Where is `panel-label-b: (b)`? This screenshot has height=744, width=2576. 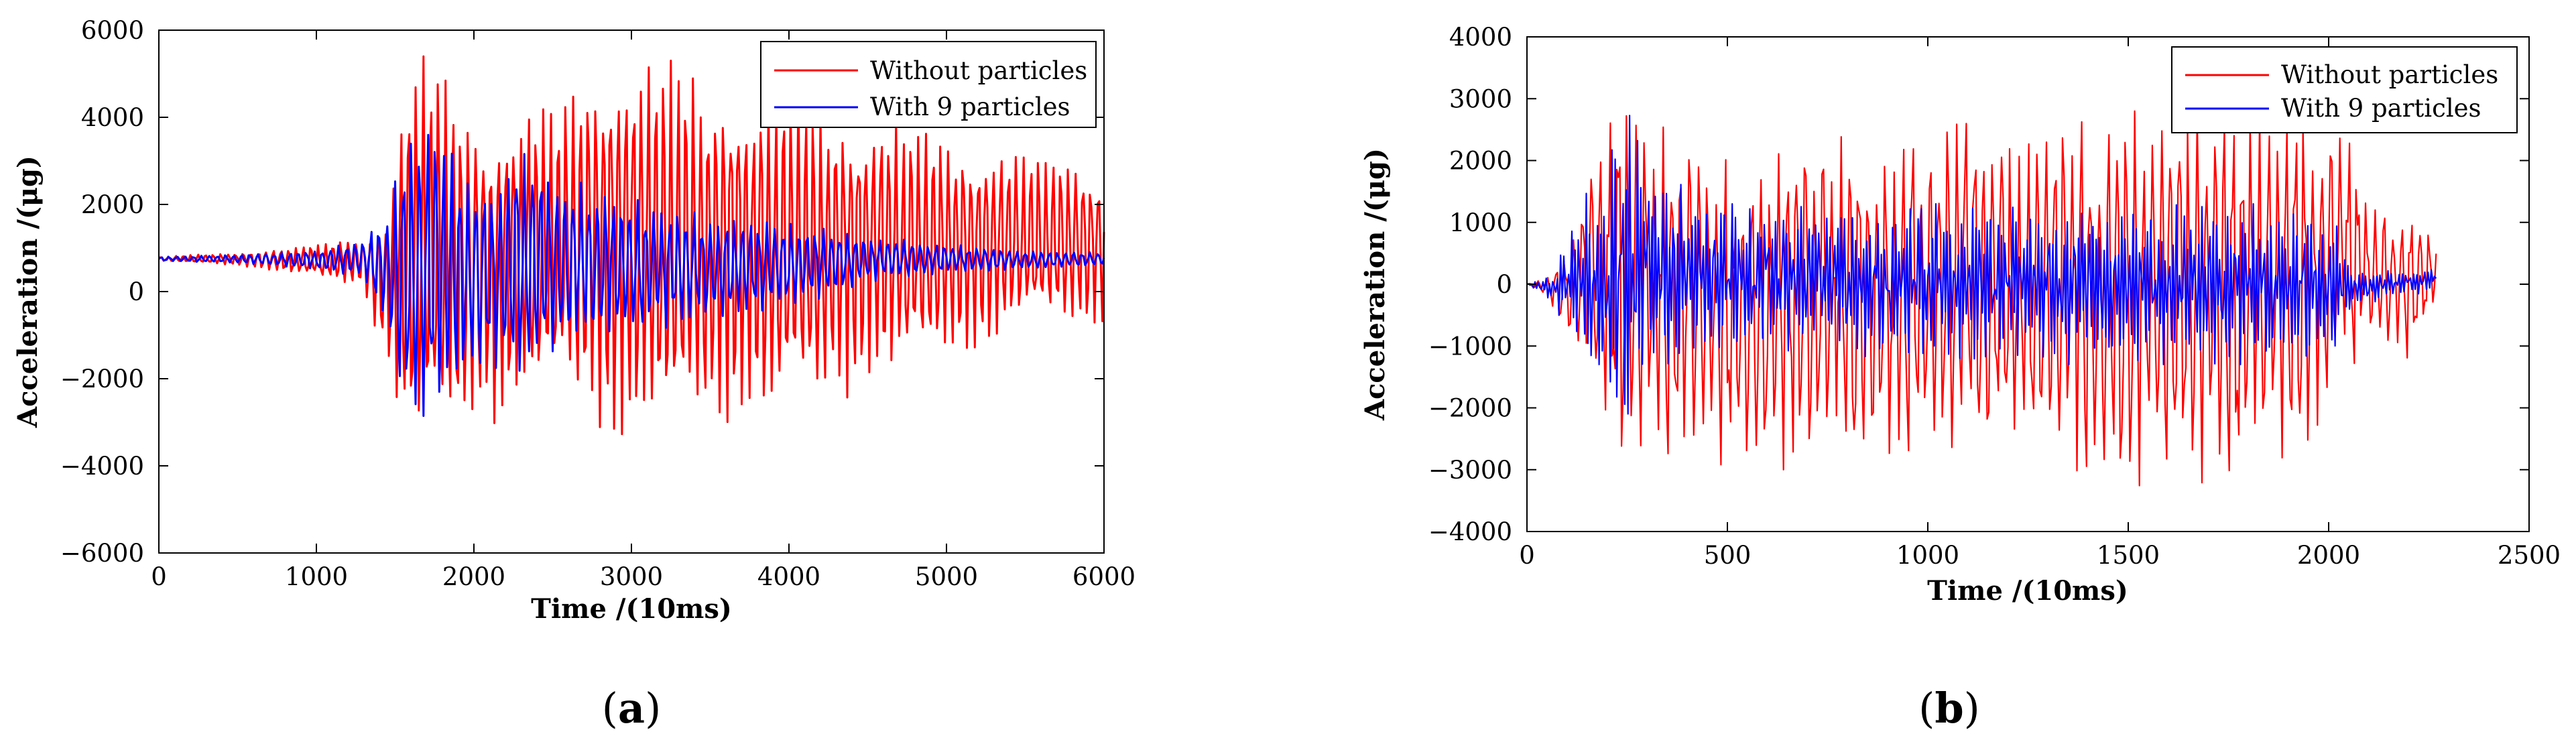
panel-label-b: (b) is located at coordinates (1949, 709).